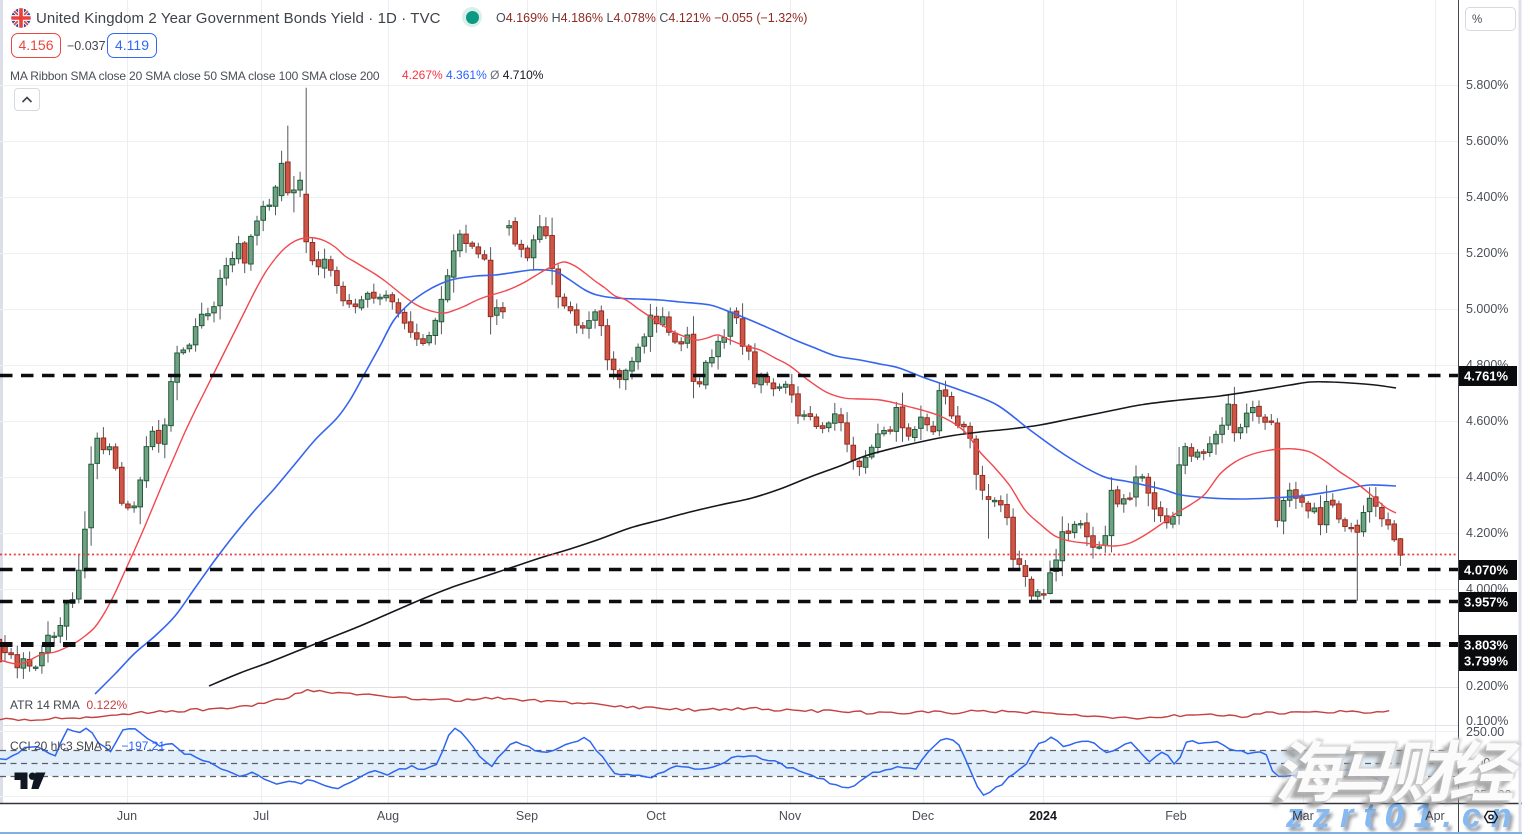  What do you see at coordinates (127, 816) in the screenshot?
I see `svg-text: Jun` at bounding box center [127, 816].